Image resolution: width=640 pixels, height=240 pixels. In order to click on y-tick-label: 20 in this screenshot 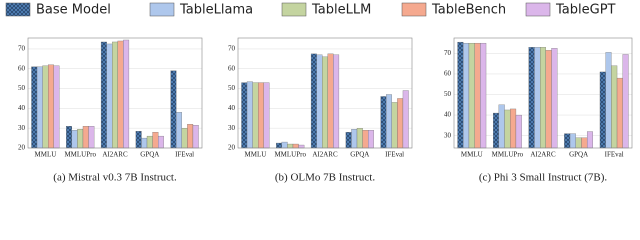, I will do `click(232, 148)`.